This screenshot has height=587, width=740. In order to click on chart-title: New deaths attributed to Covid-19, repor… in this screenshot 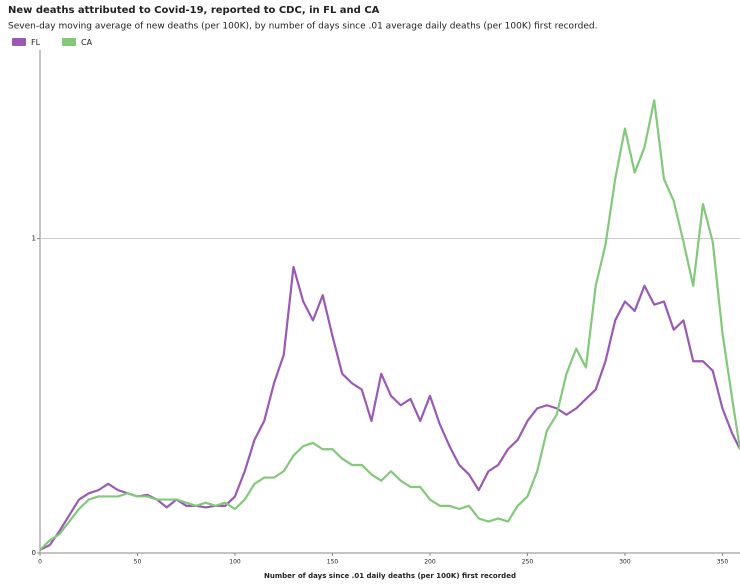, I will do `click(194, 10)`.